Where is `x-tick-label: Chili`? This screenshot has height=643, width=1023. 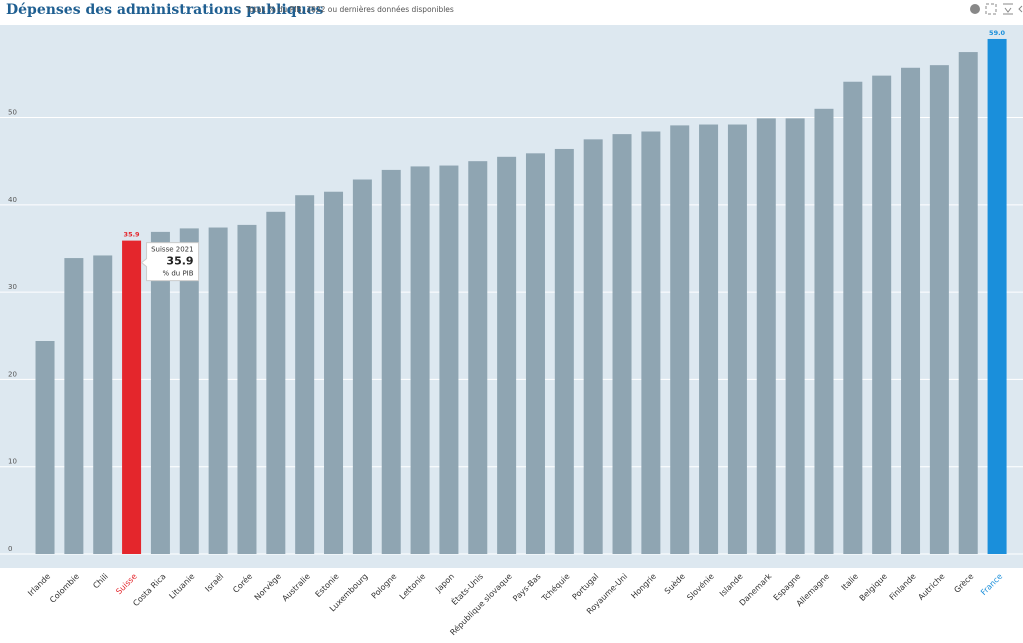
x-tick-label: Chili is located at coordinates (100, 581).